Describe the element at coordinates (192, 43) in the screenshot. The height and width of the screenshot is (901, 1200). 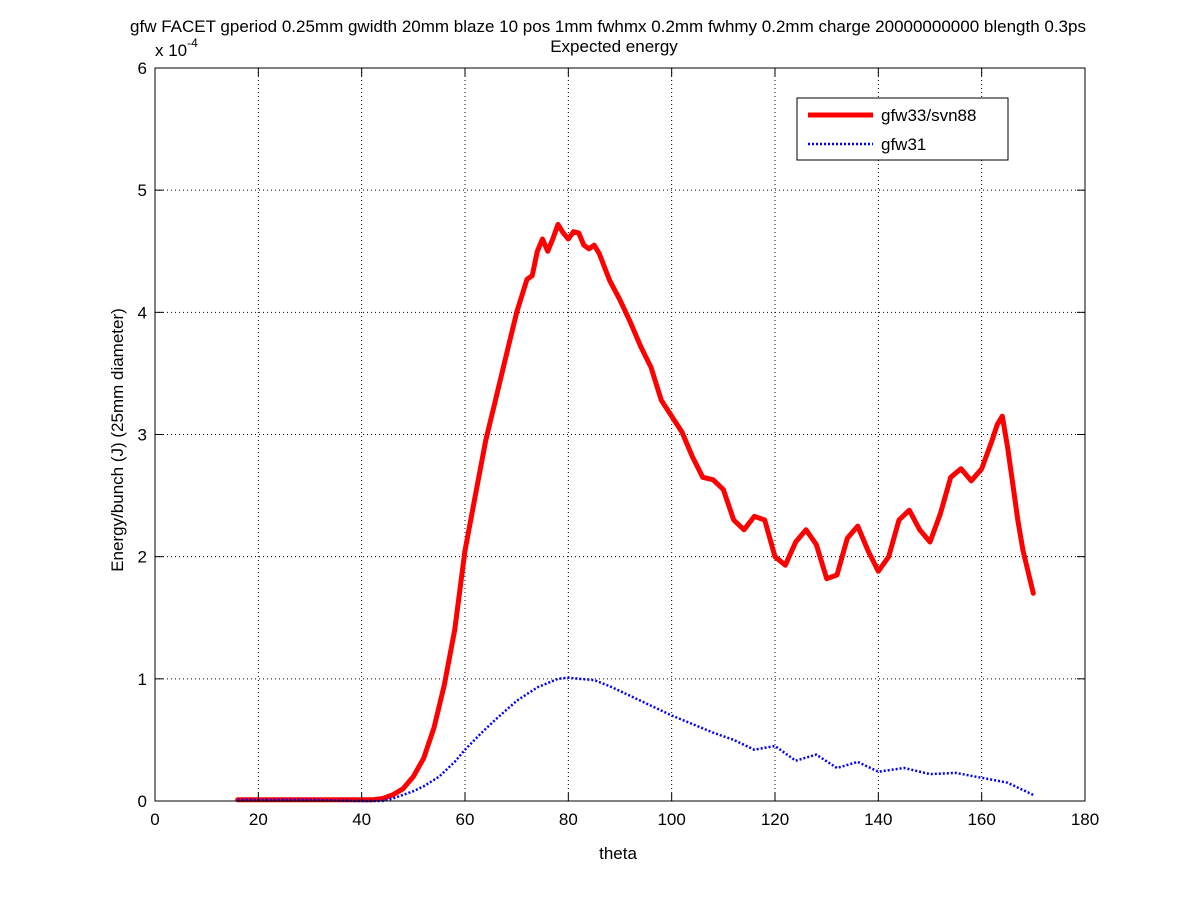
I see `y-multiplier-exponent: -4` at that location.